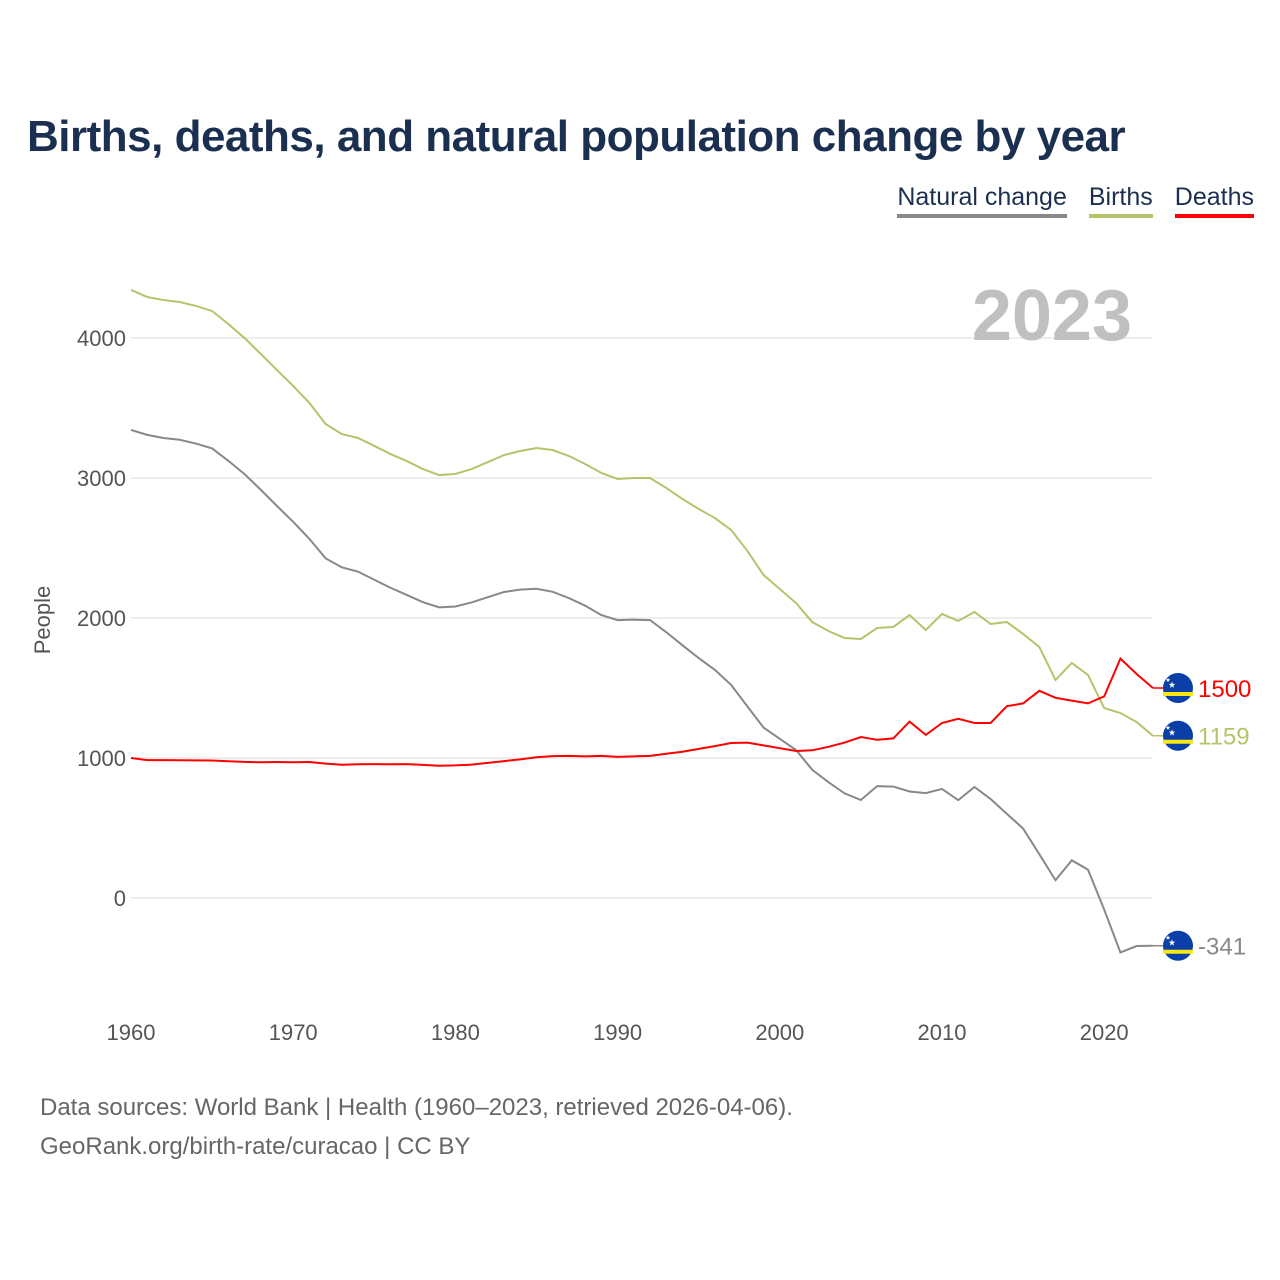 The height and width of the screenshot is (1280, 1280). Describe the element at coordinates (779, 1032) in the screenshot. I see `x-tick-label: 2000` at that location.